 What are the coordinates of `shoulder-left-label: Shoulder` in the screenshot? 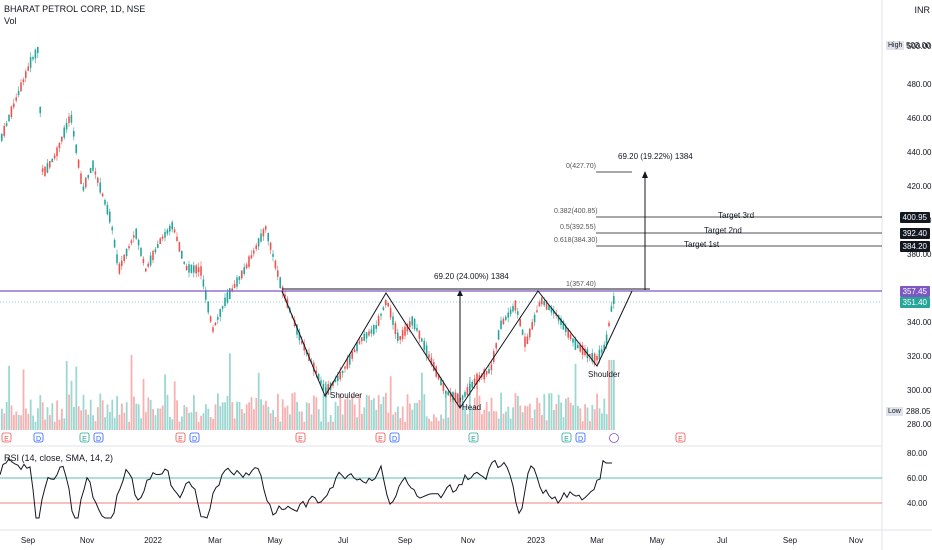 It's located at (346, 395).